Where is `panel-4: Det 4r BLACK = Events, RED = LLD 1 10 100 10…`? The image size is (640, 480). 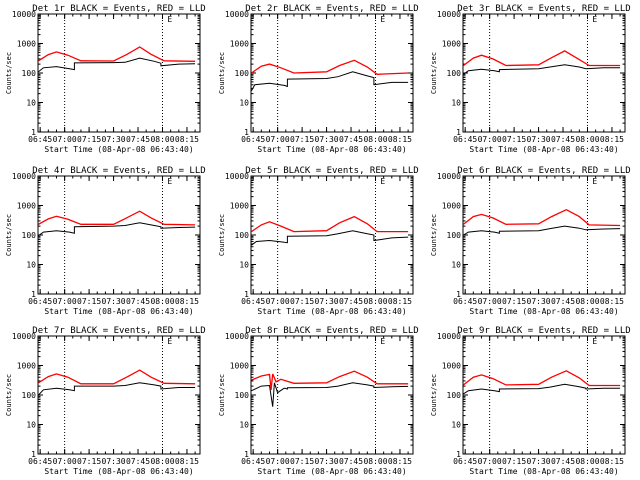
panel-4: Det 4r BLACK = Events, RED = LLD 1 10 100 10… is located at coordinates (105, 241).